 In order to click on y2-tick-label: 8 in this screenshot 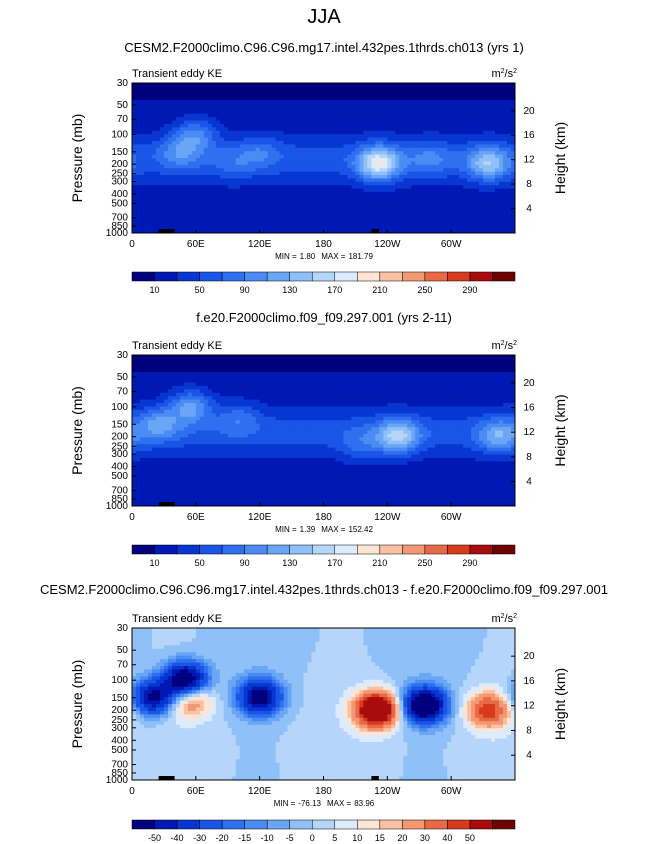, I will do `click(529, 184)`.